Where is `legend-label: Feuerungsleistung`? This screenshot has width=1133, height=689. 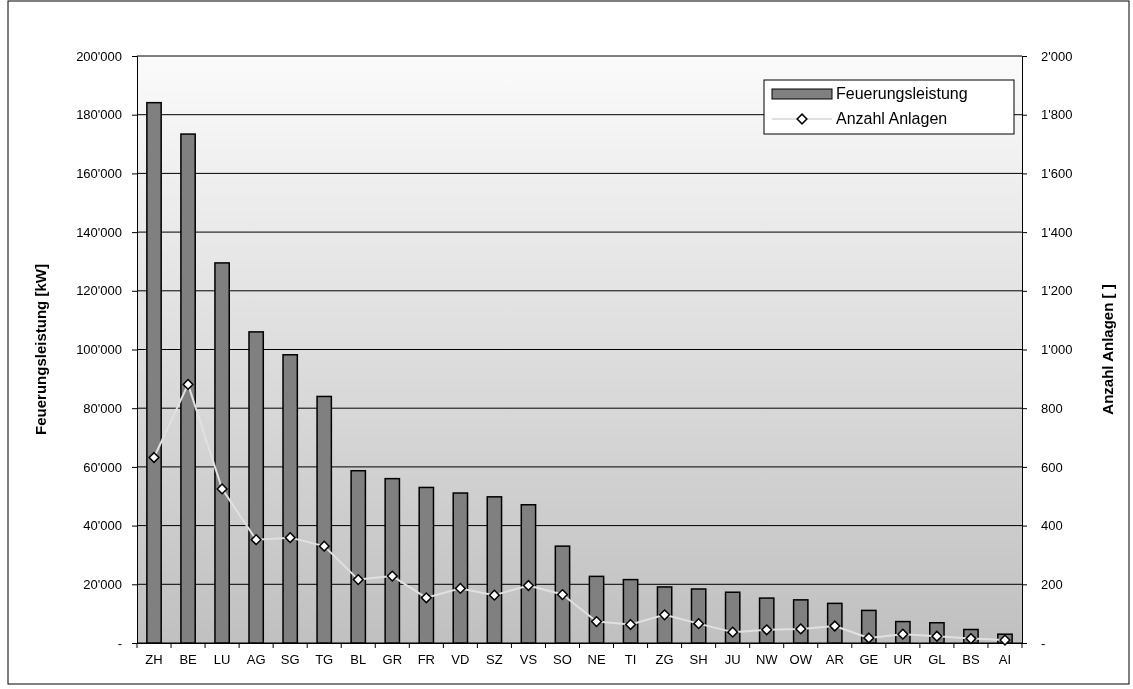
legend-label: Feuerungsleistung is located at coordinates (902, 93).